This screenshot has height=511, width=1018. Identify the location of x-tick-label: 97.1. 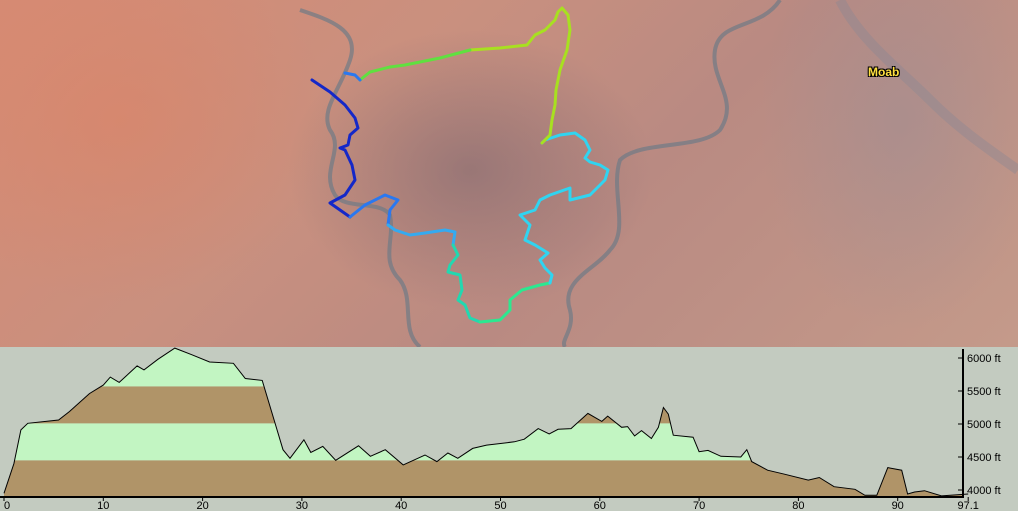
(967, 505).